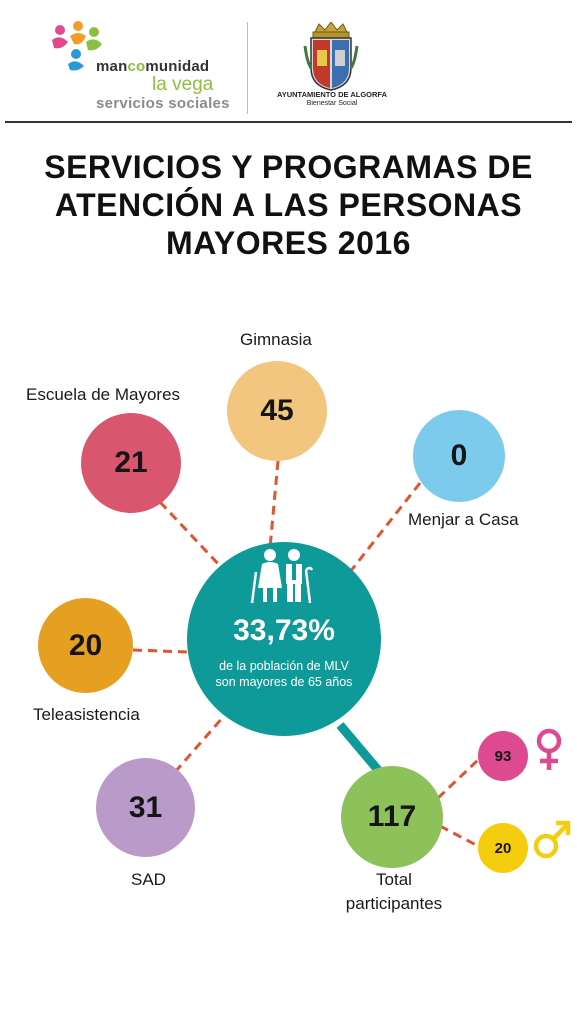 The height and width of the screenshot is (1024, 577). What do you see at coordinates (459, 836) in the screenshot?
I see `link-men` at bounding box center [459, 836].